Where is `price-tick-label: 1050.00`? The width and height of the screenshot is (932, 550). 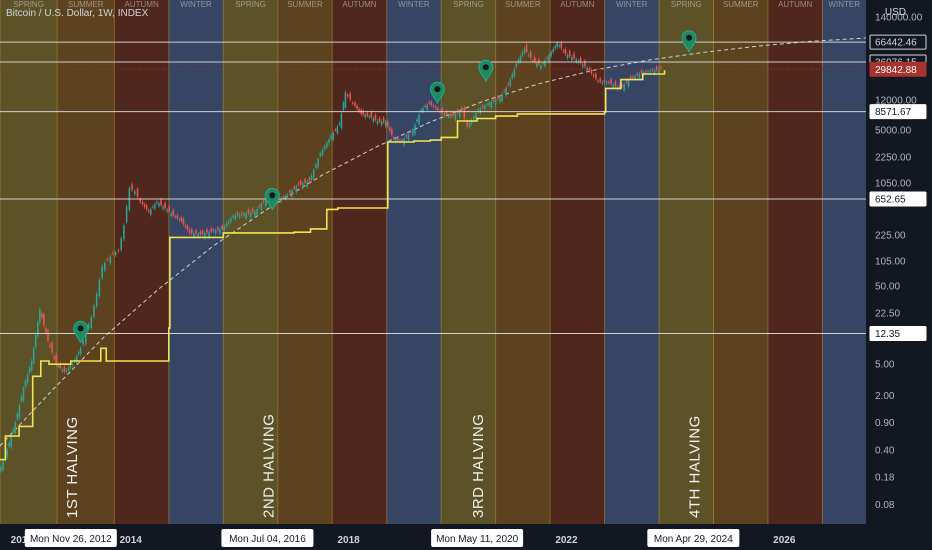 price-tick-label: 1050.00 is located at coordinates (893, 183).